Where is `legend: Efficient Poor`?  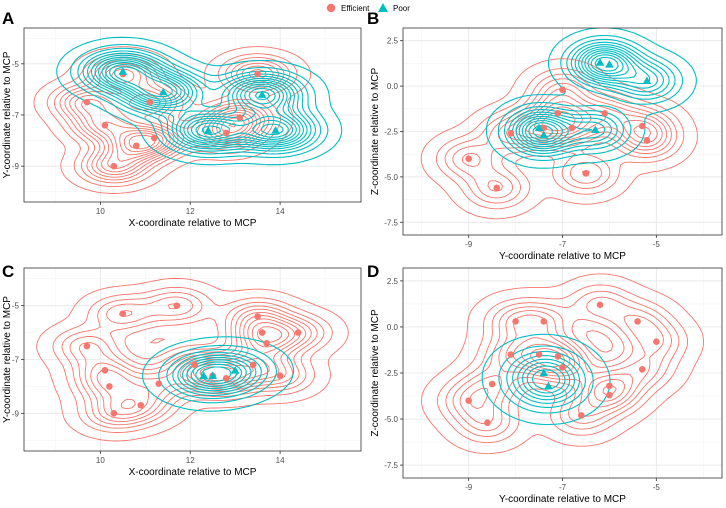
legend: Efficient Poor is located at coordinates (368, 8).